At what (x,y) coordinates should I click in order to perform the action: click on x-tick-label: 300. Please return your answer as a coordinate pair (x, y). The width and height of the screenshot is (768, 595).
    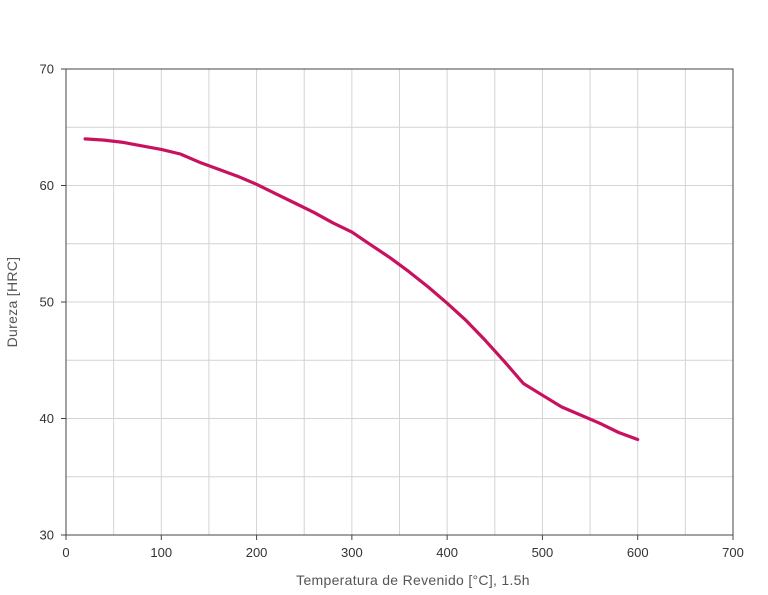
    Looking at the image, I should click on (352, 552).